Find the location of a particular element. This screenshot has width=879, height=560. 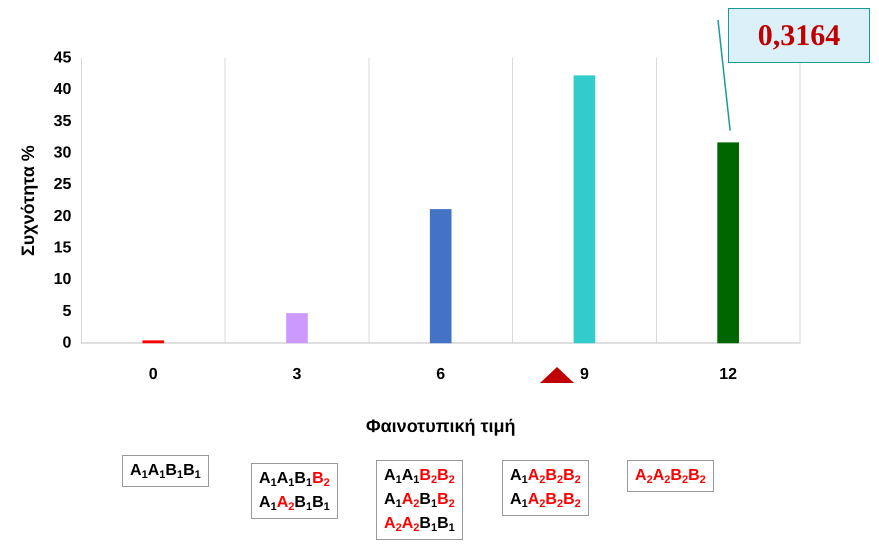

y-tick-label: 45 is located at coordinates (63, 57).